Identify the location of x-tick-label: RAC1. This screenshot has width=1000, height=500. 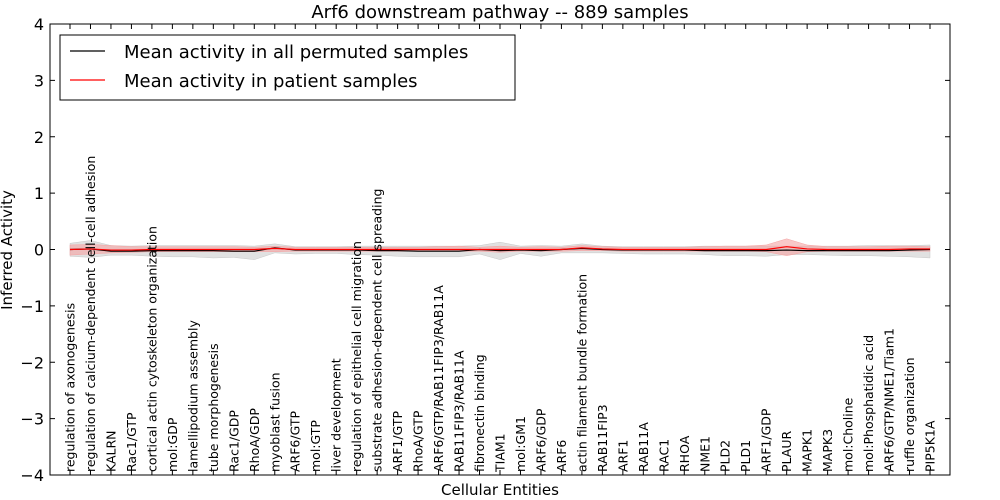
(663, 455).